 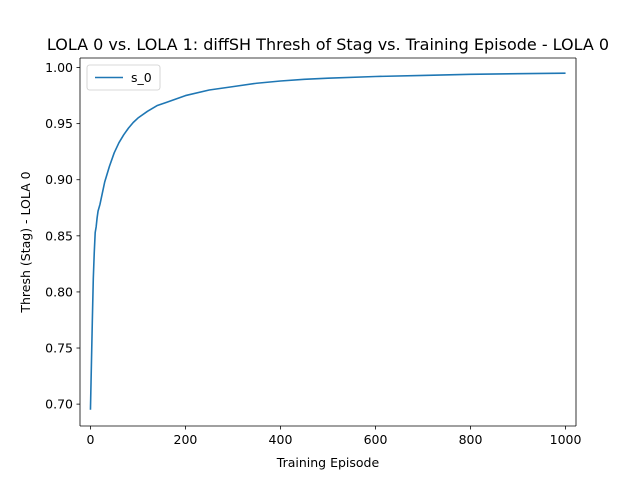 What do you see at coordinates (59, 123) in the screenshot?
I see `y-tick-label: 0.95` at bounding box center [59, 123].